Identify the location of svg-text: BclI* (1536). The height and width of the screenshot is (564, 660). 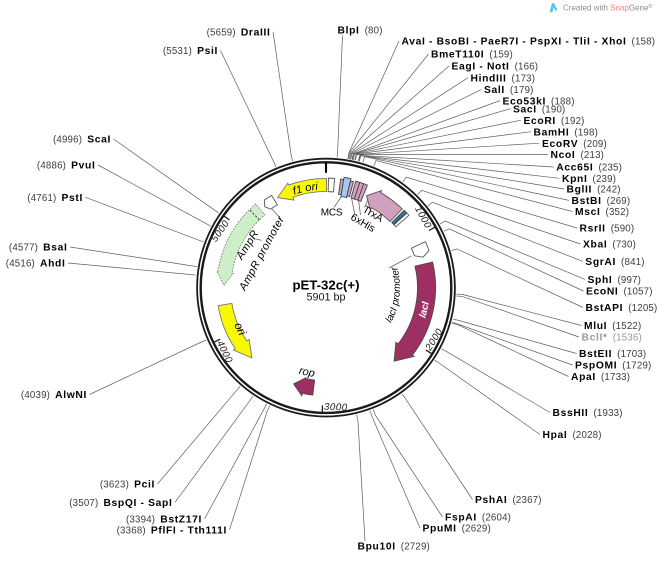
(612, 338).